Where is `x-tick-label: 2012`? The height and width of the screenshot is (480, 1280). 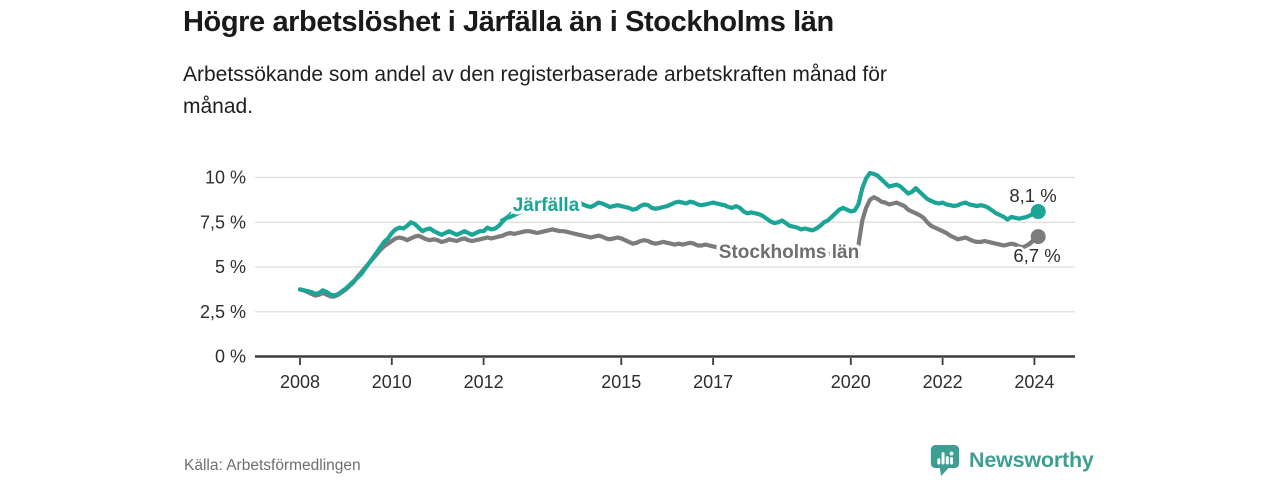
x-tick-label: 2012 is located at coordinates (484, 382).